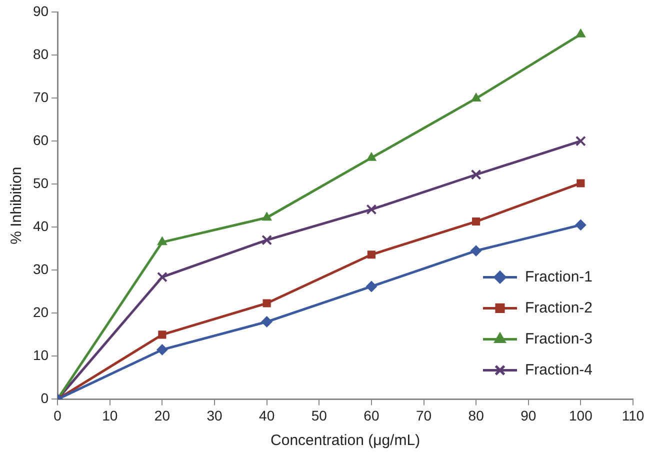 This screenshot has width=653, height=458. I want to click on y-tick-label: 40, so click(40, 226).